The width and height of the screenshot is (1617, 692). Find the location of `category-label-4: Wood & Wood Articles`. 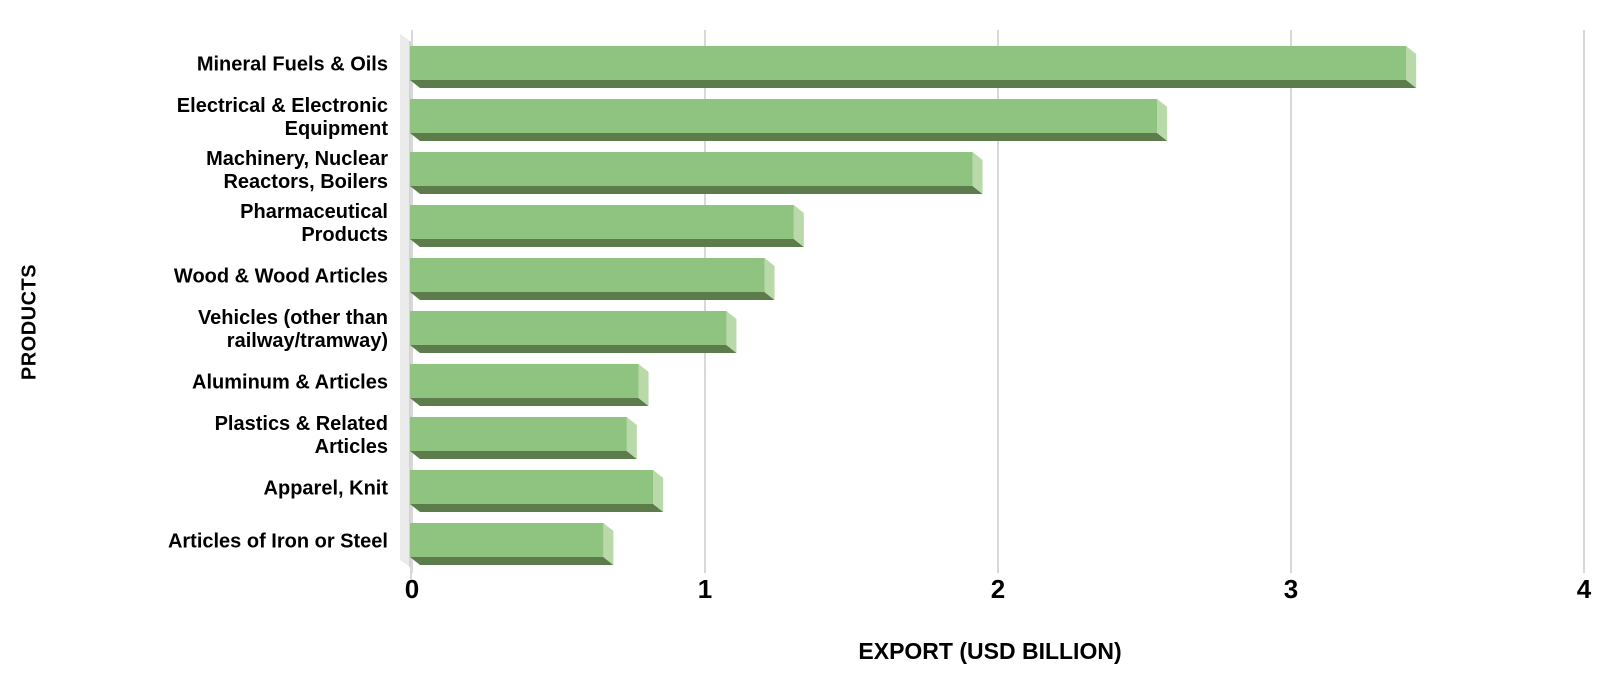

category-label-4: Wood & Wood Articles is located at coordinates (280, 276).